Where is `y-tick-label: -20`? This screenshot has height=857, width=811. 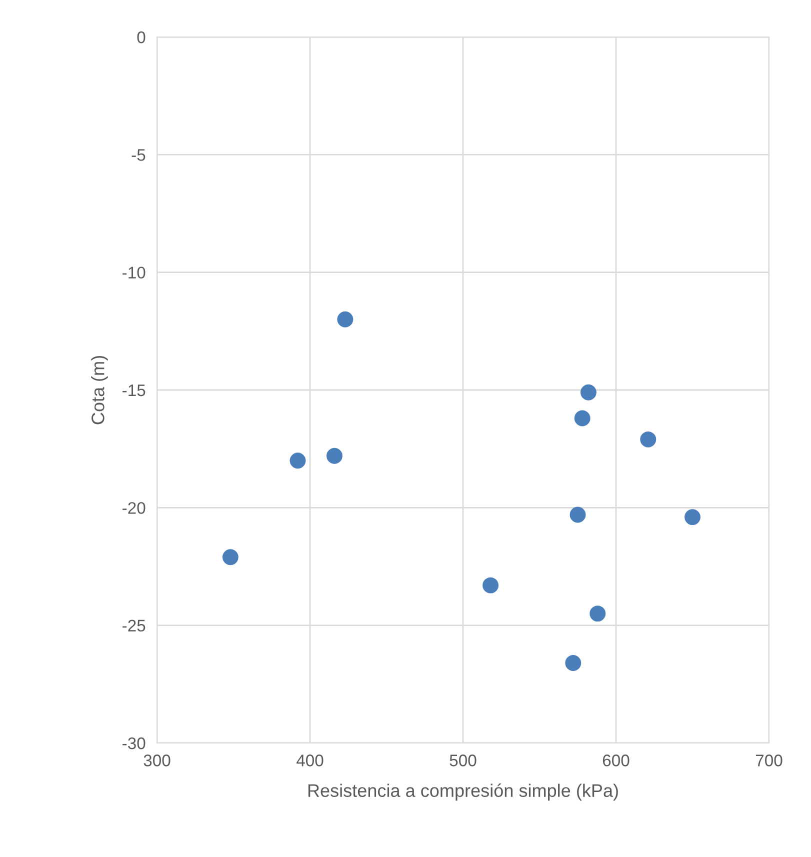 y-tick-label: -20 is located at coordinates (134, 508).